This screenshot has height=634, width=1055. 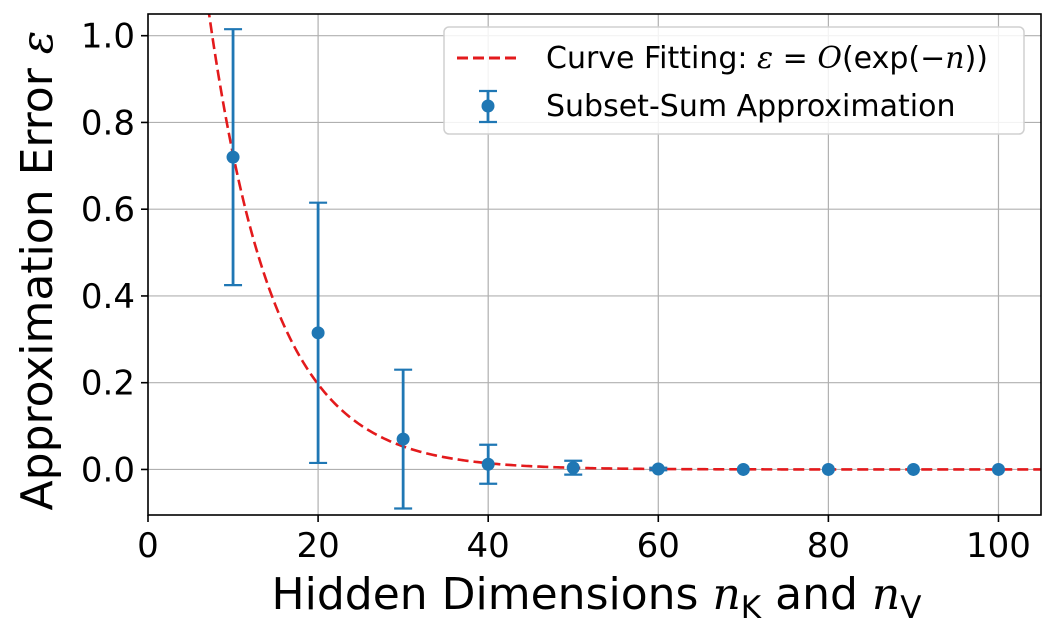 I want to click on legend-errorbar-swatch, so click(x=488, y=106).